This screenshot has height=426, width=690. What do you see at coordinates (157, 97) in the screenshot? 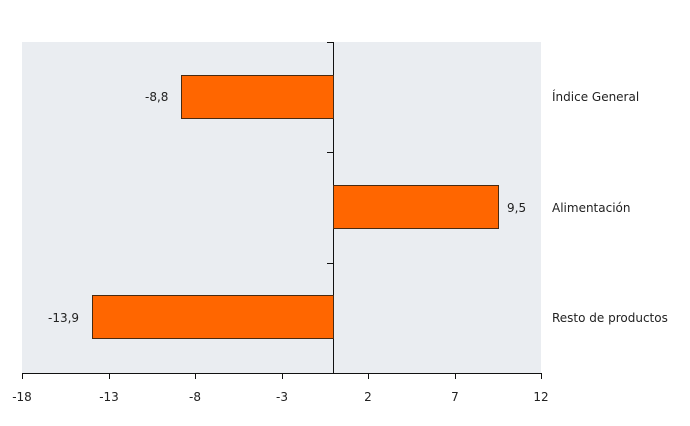
I see `value-label: -8,8` at bounding box center [157, 97].